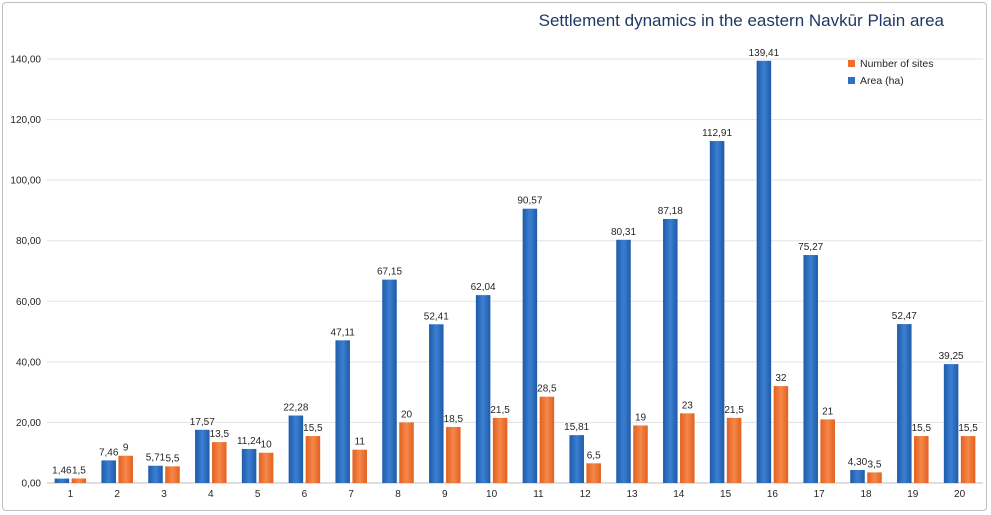 The height and width of the screenshot is (515, 991). I want to click on data-label: 28,5, so click(547, 389).